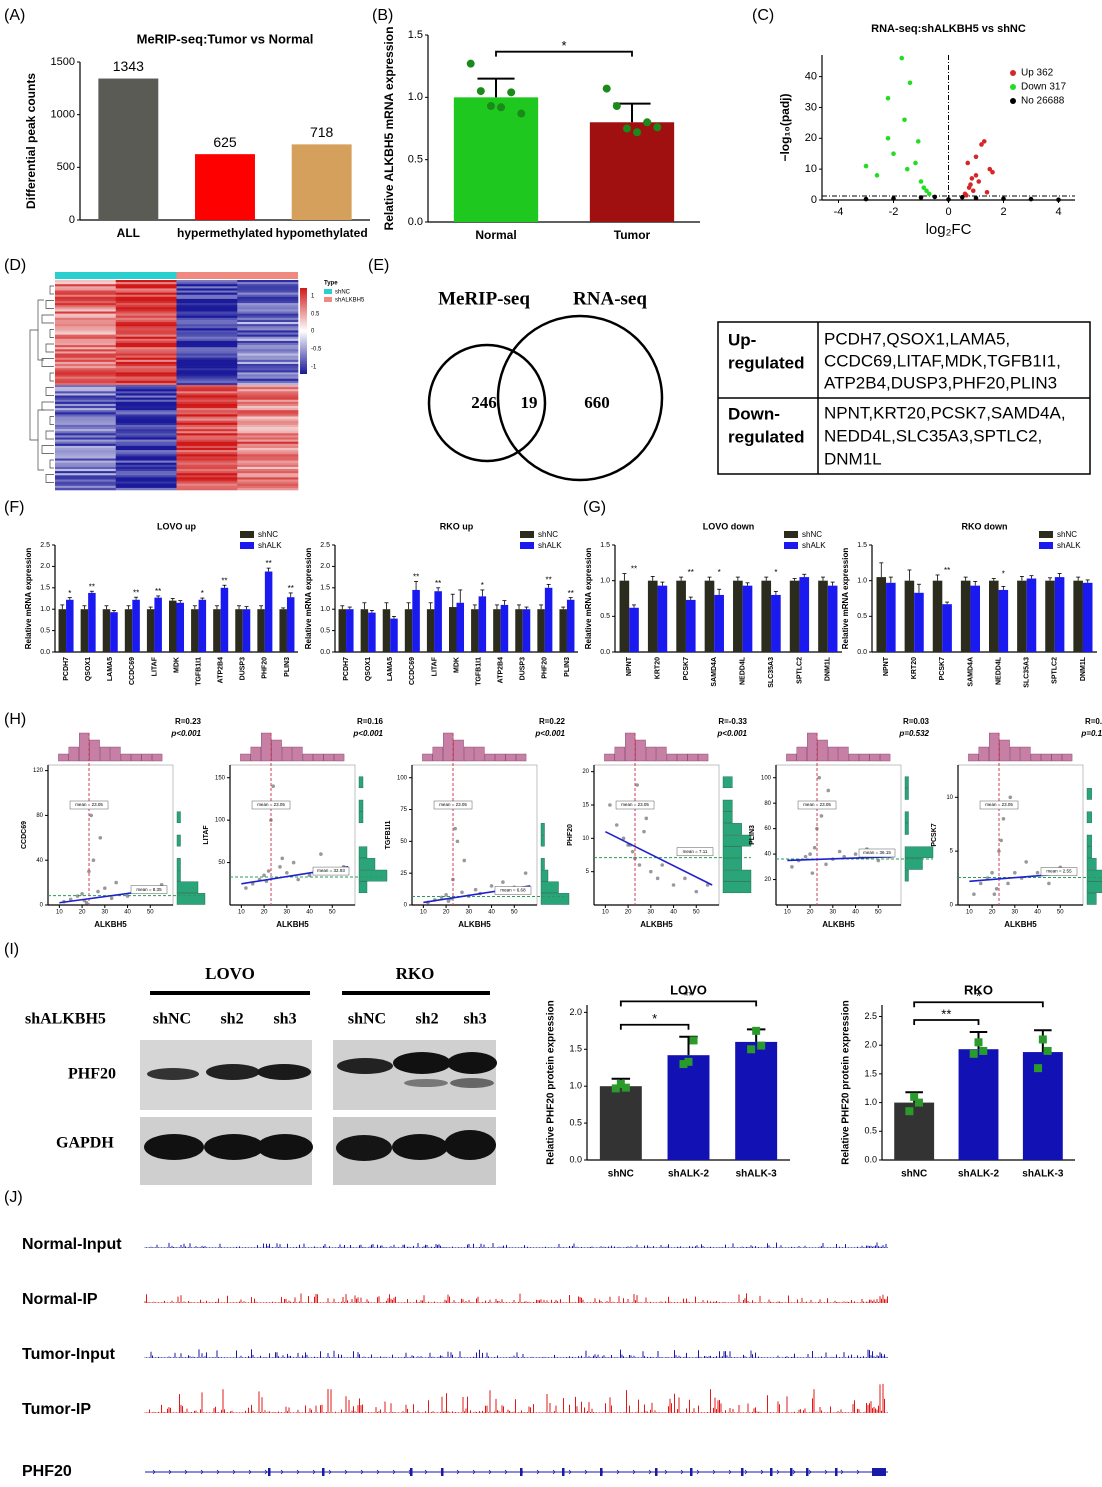 This screenshot has height=1487, width=1102. Describe the element at coordinates (1091, 733) in the screenshot. I see `p-value-label: p=0.123` at that location.